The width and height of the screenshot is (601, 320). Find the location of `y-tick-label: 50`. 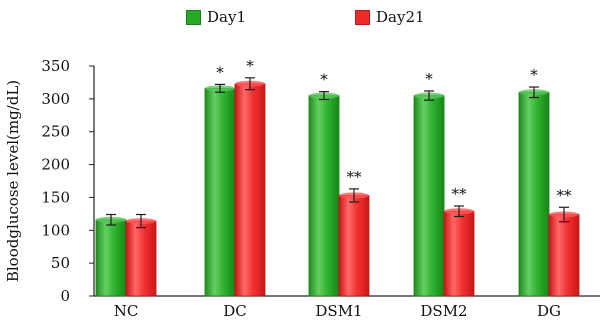

y-tick-label: 50 is located at coordinates (60, 263).